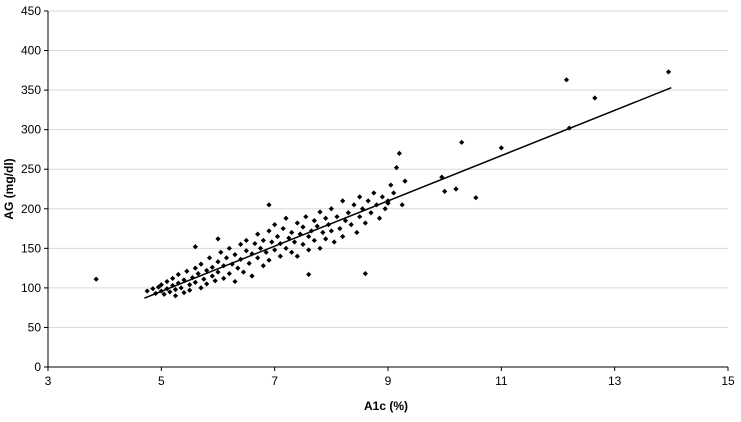 Image resolution: width=741 pixels, height=422 pixels. What do you see at coordinates (274, 381) in the screenshot?
I see `x-tick-label: 7` at bounding box center [274, 381].